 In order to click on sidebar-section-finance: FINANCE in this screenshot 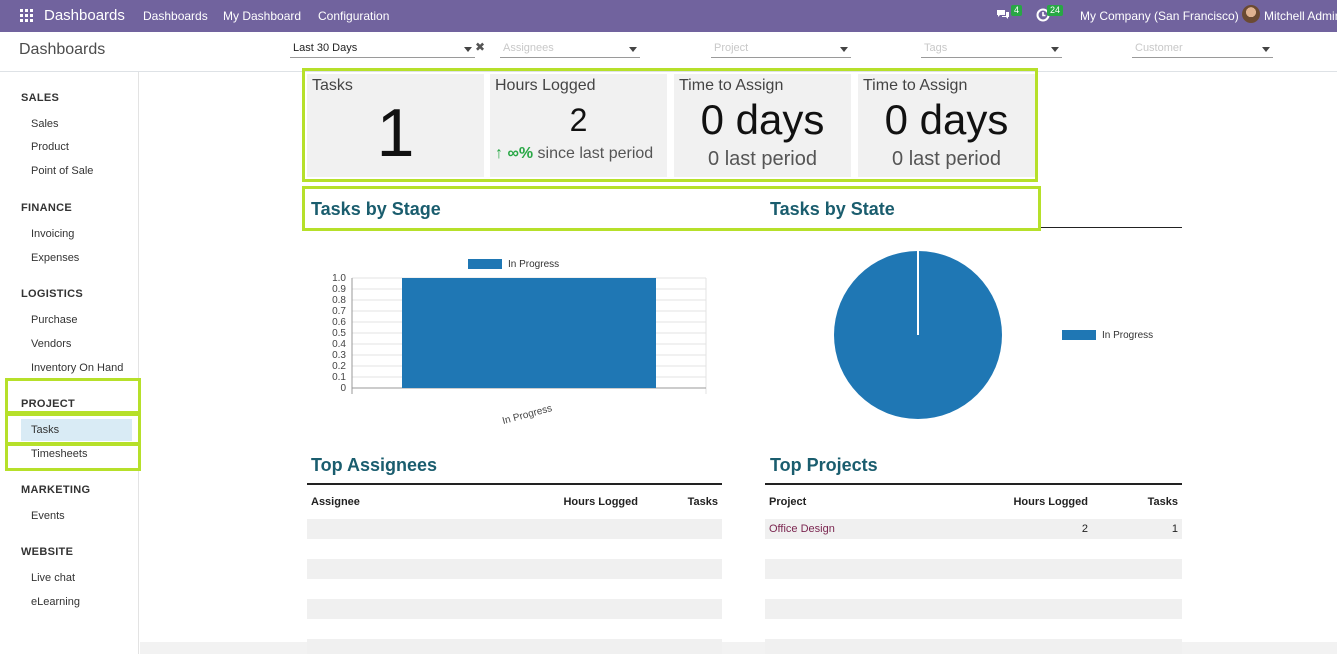, I will do `click(46, 208)`.